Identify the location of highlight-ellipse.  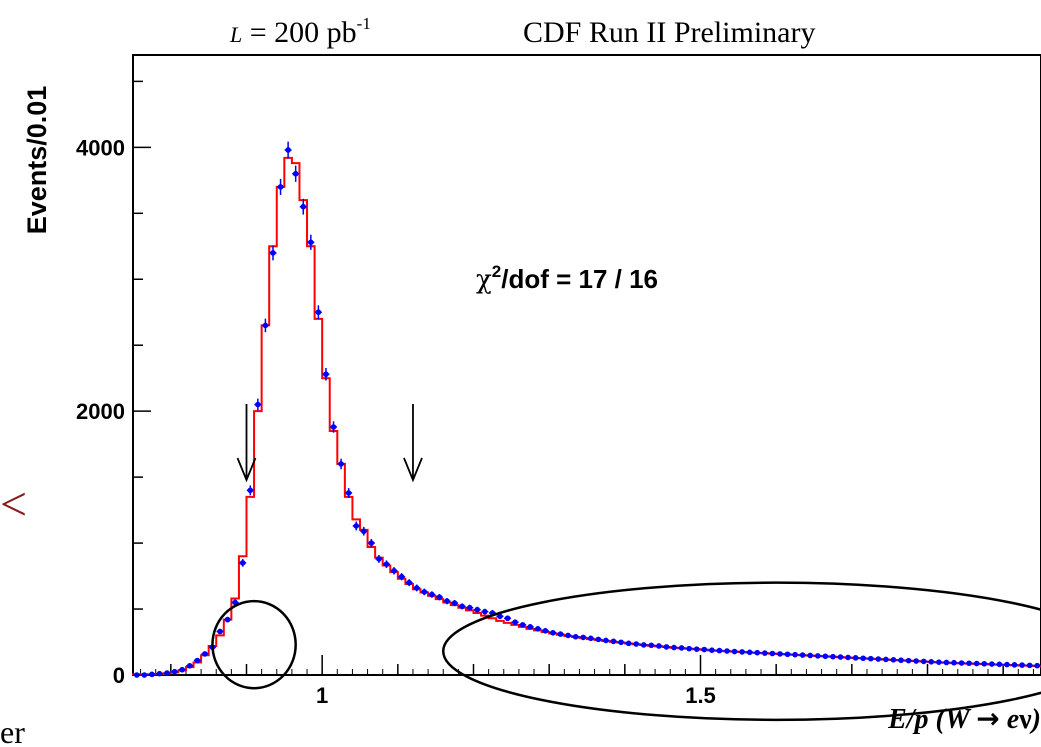
(741, 651).